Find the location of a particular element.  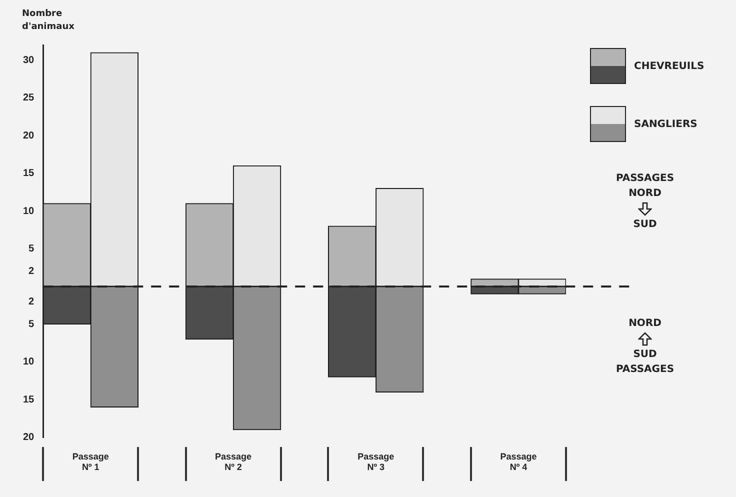

y-tick-label: 25 is located at coordinates (29, 98).